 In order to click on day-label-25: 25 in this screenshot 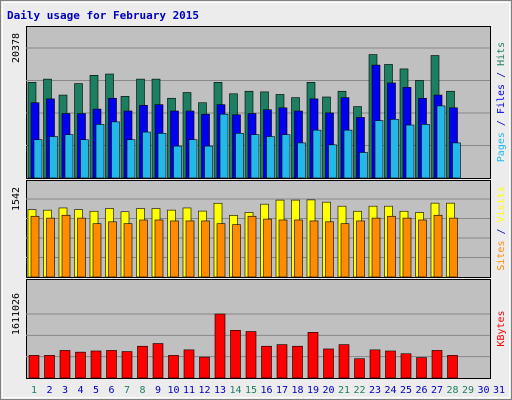, I will do `click(406, 390)`.